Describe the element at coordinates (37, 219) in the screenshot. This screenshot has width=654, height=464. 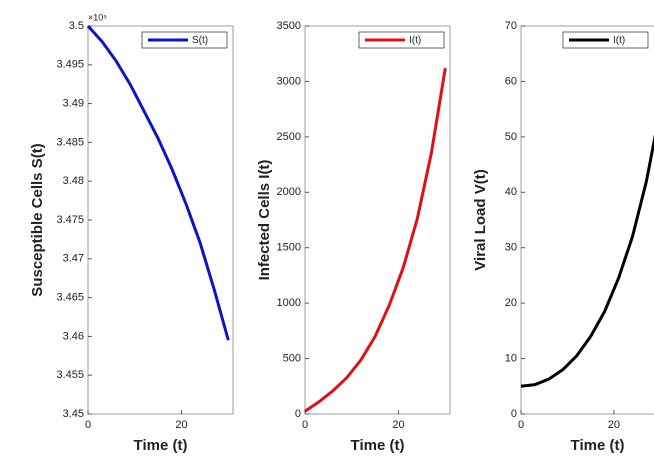
I see `y-axis-label: Susceptible Cells S(t)` at that location.